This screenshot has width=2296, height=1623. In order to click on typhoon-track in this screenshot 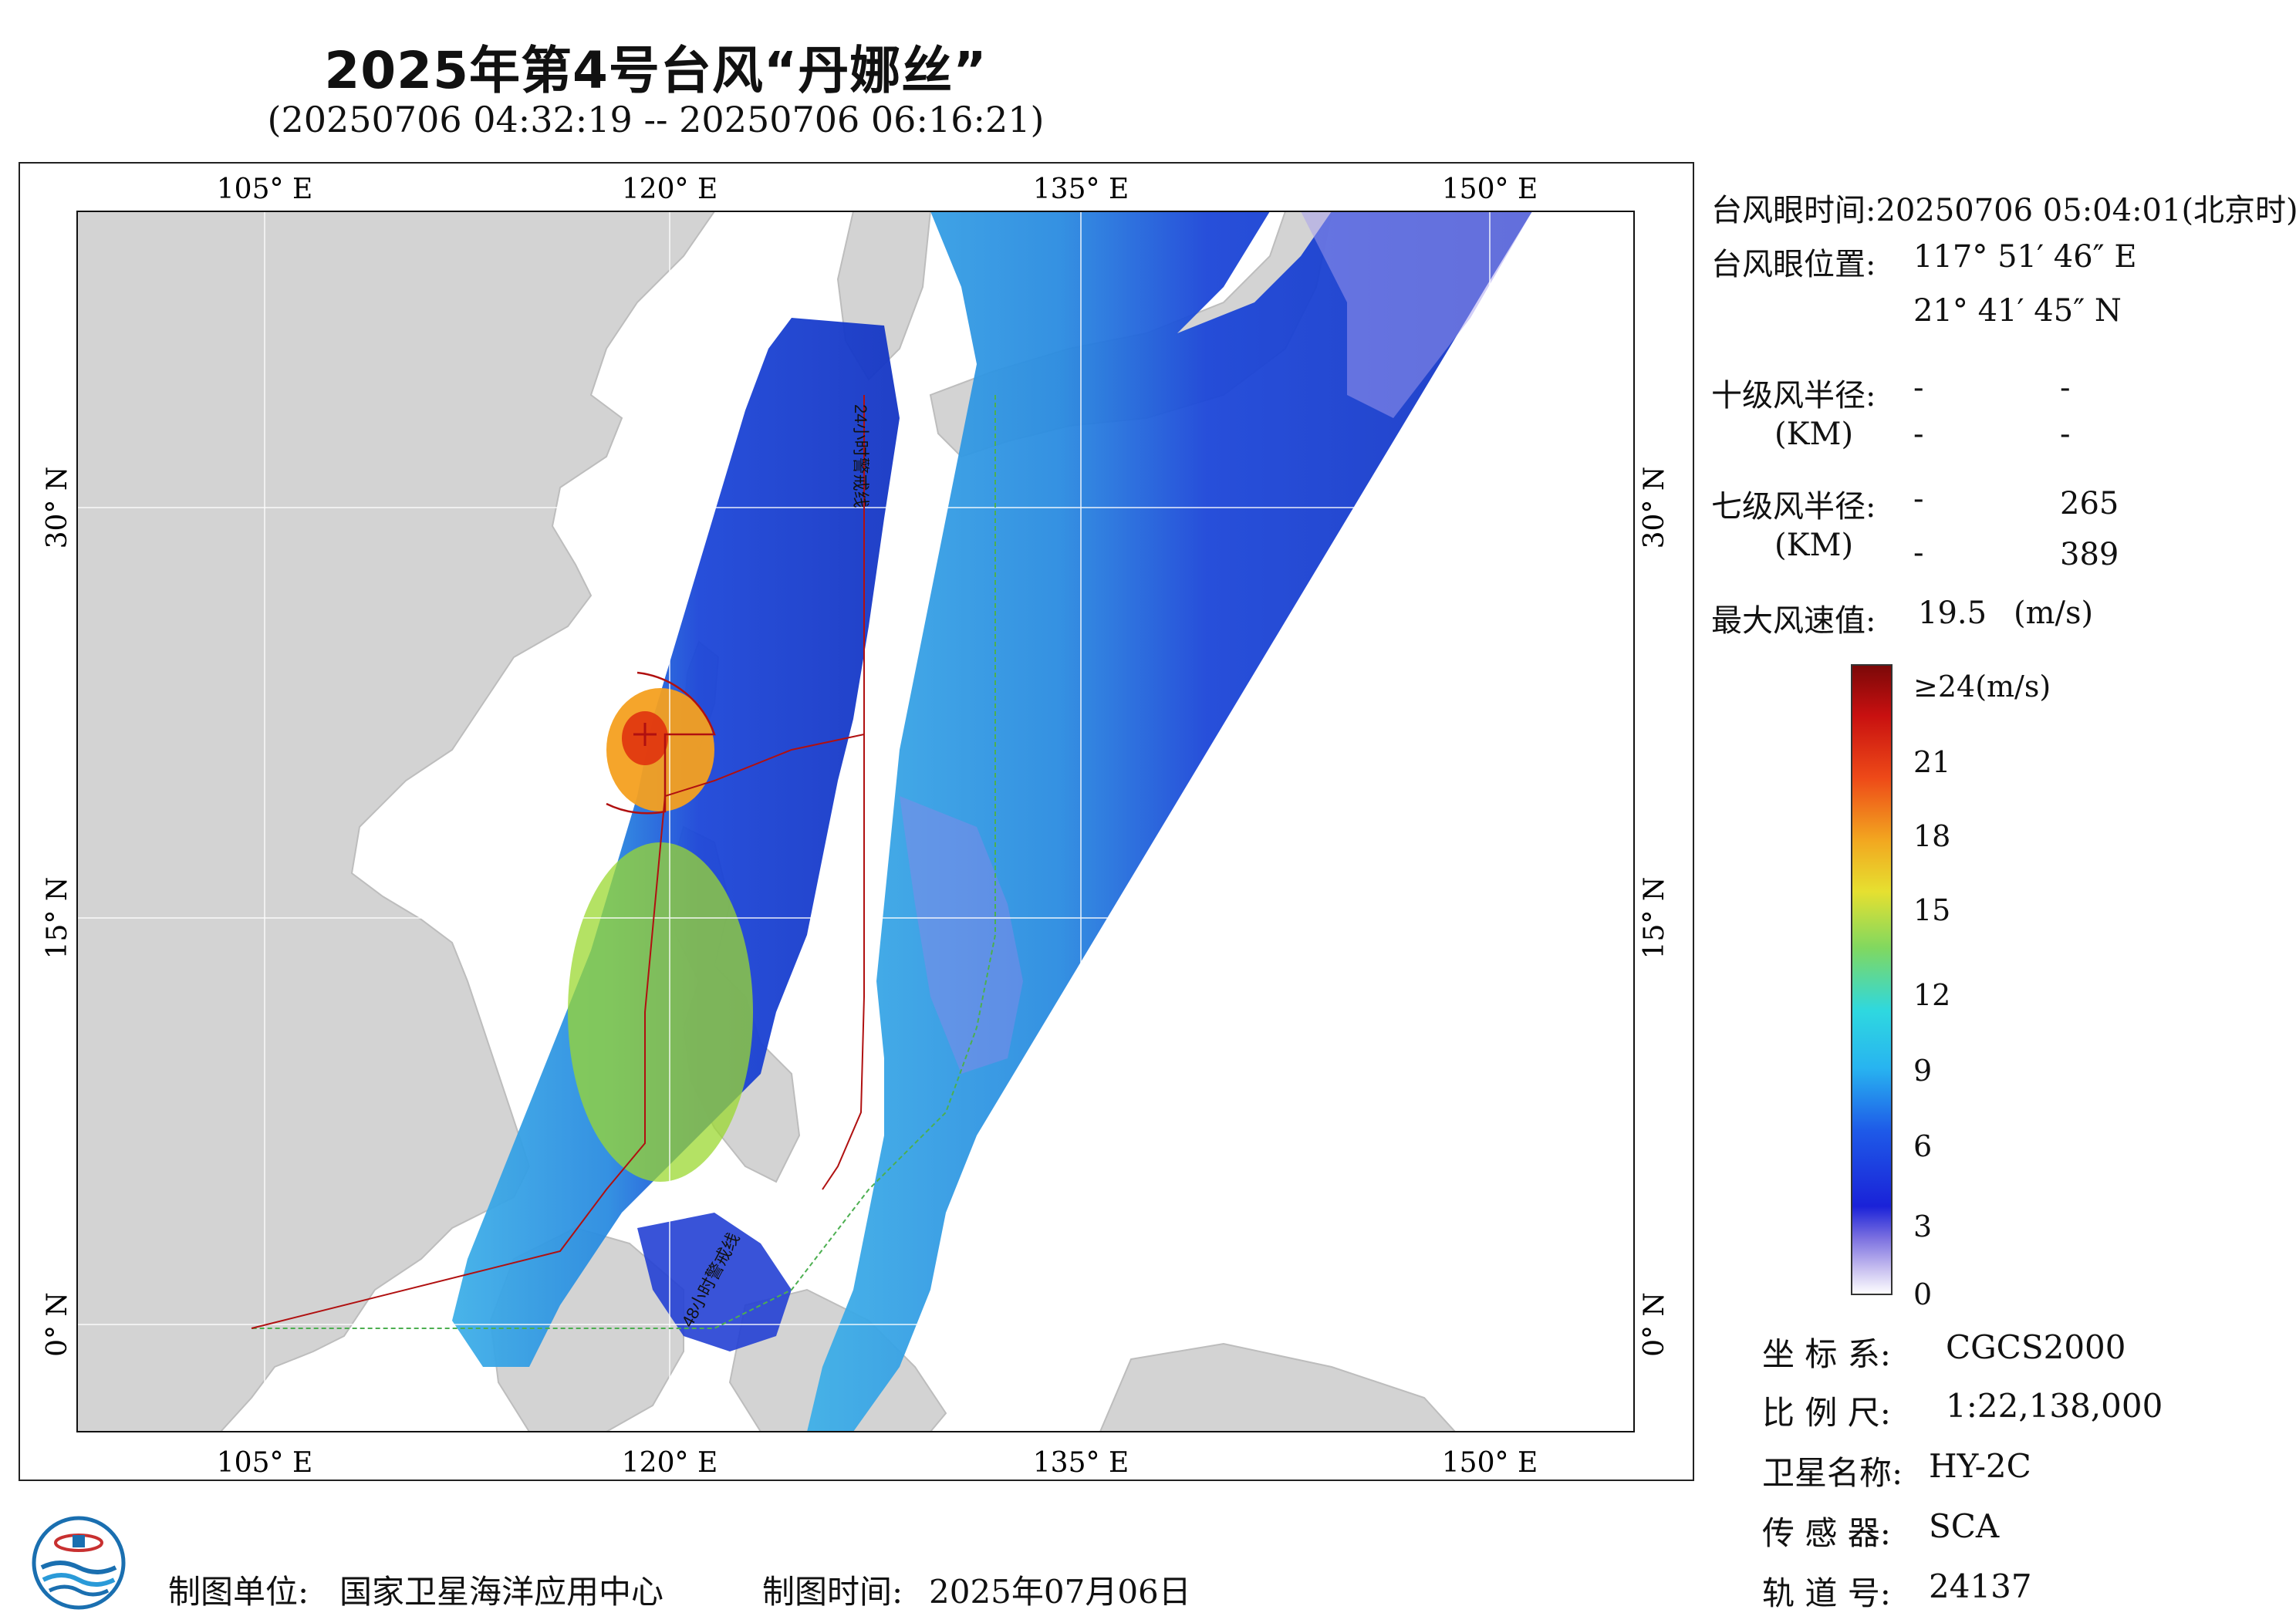, I will do `click(558, 1031)`.